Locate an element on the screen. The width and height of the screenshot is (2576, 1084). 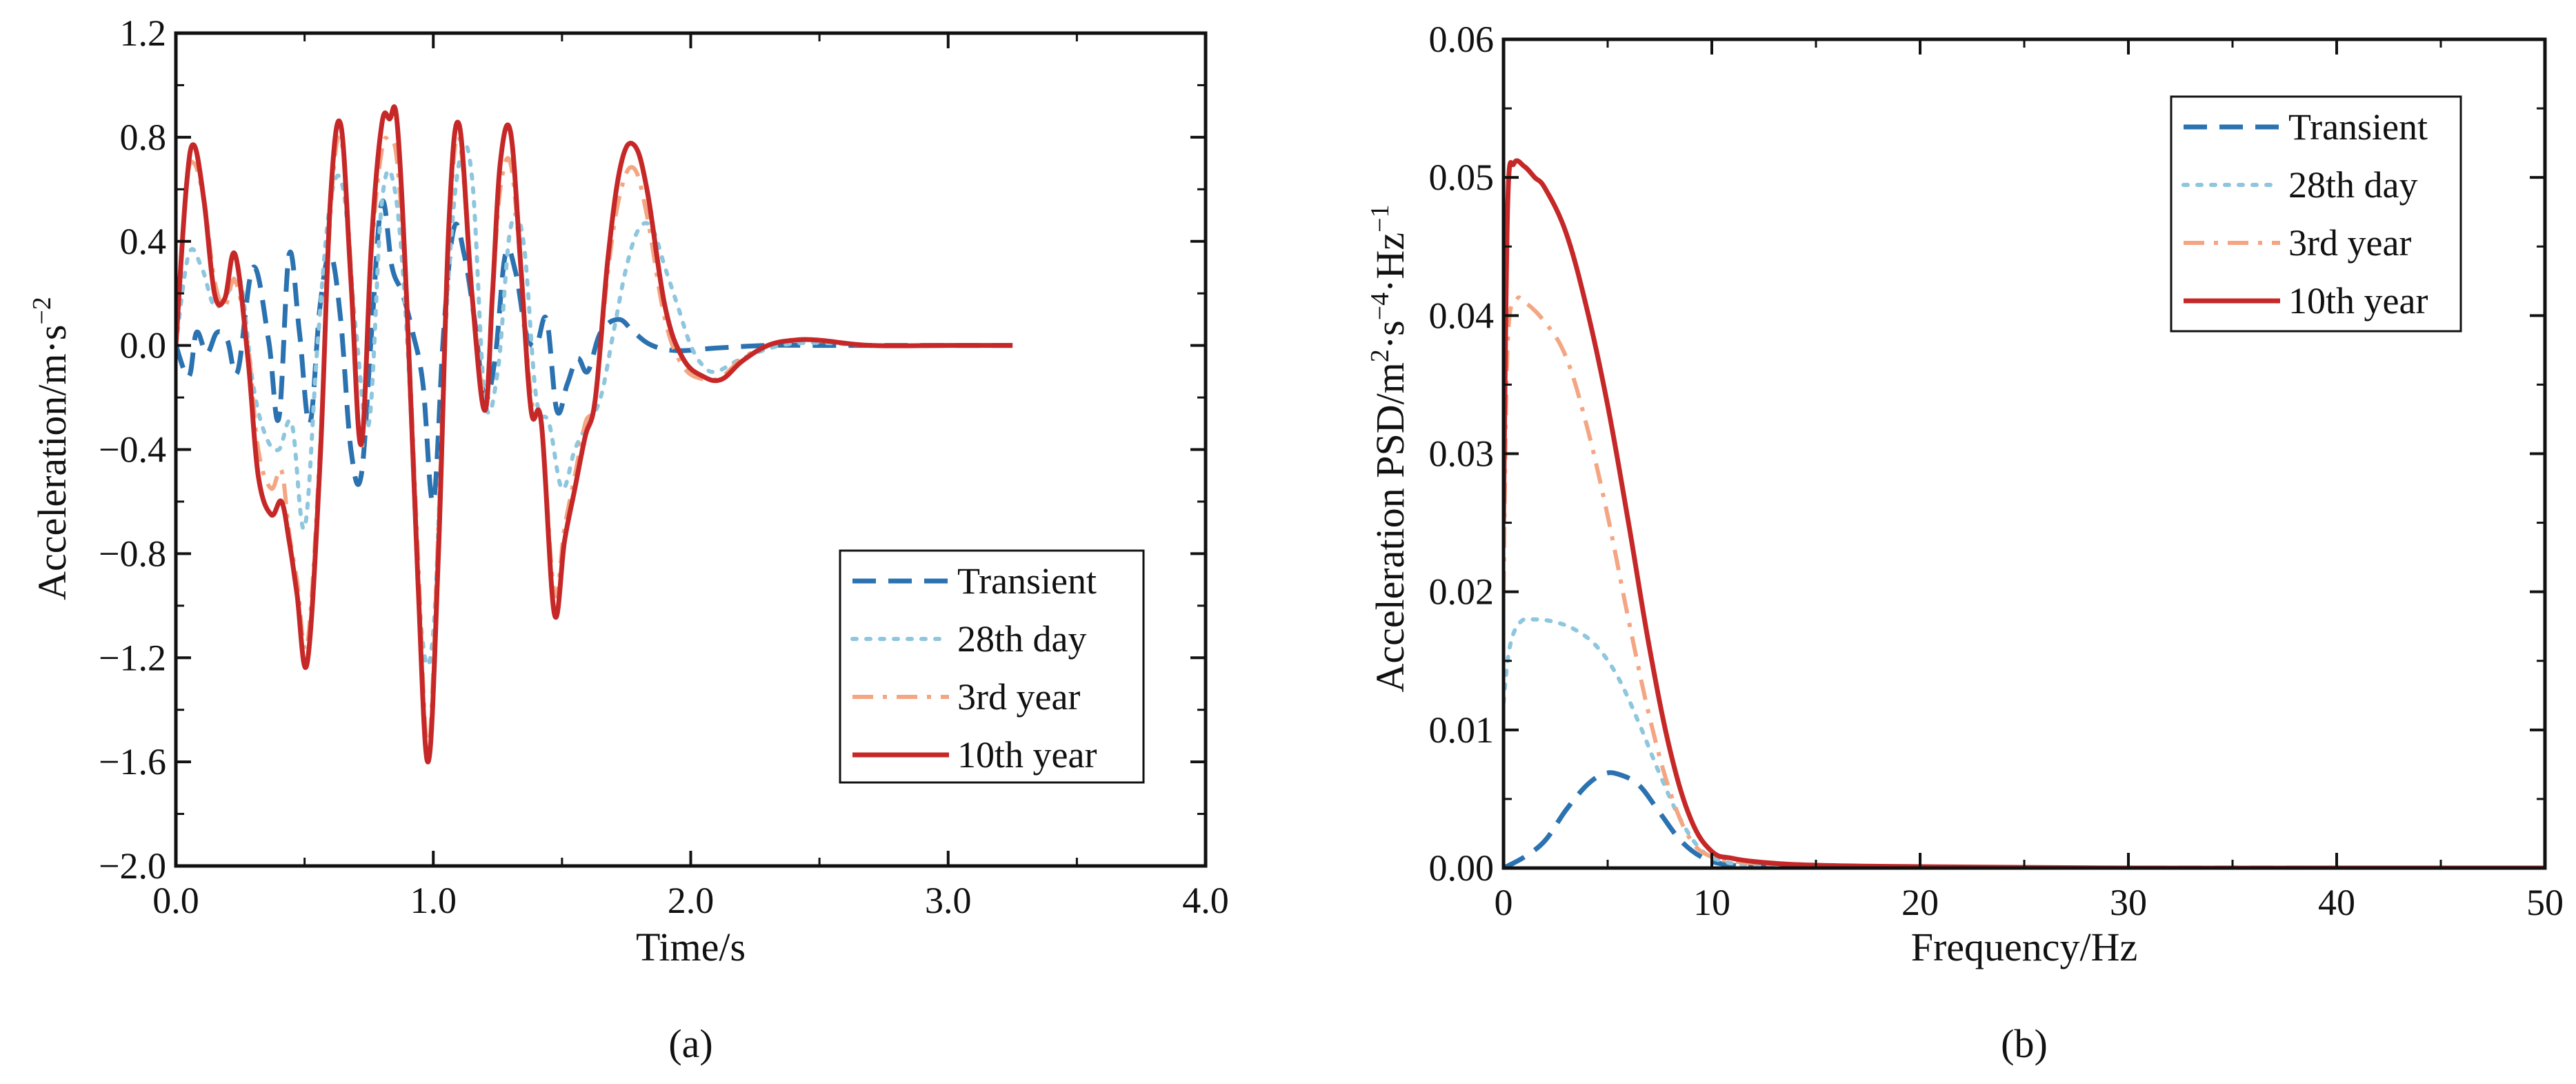
x-tick-label: 3.0 is located at coordinates (948, 900).